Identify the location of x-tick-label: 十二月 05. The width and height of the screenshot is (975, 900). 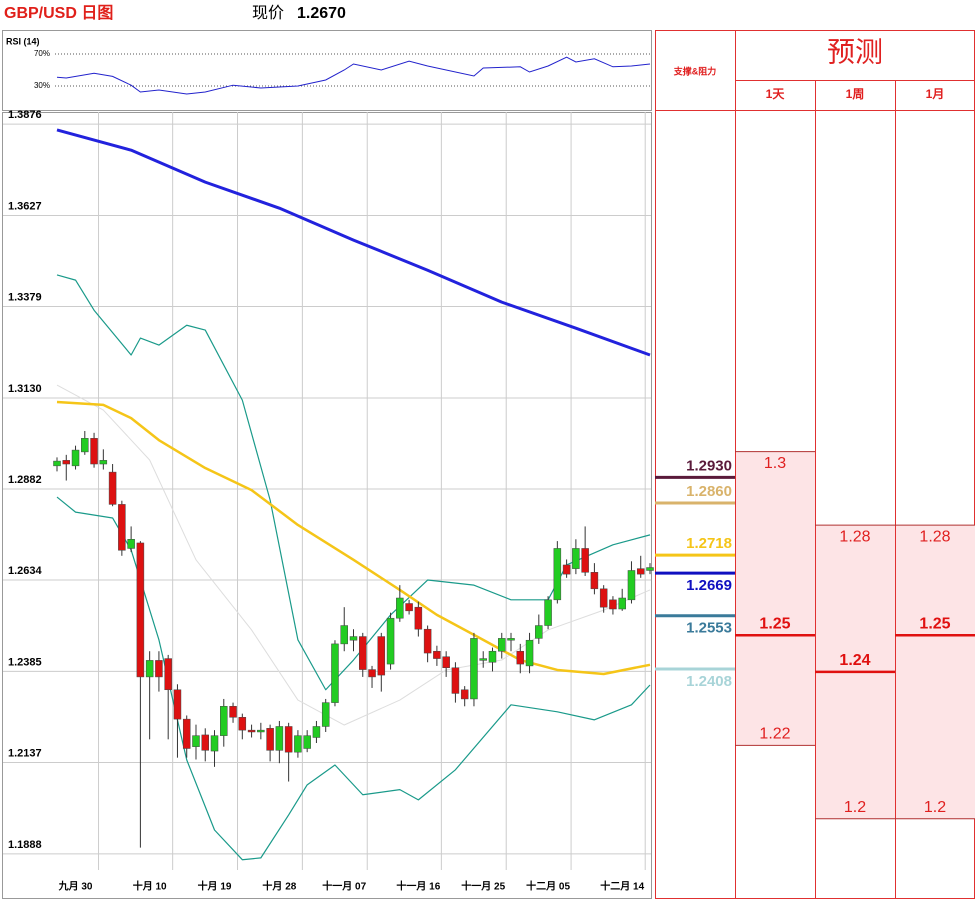
(548, 886).